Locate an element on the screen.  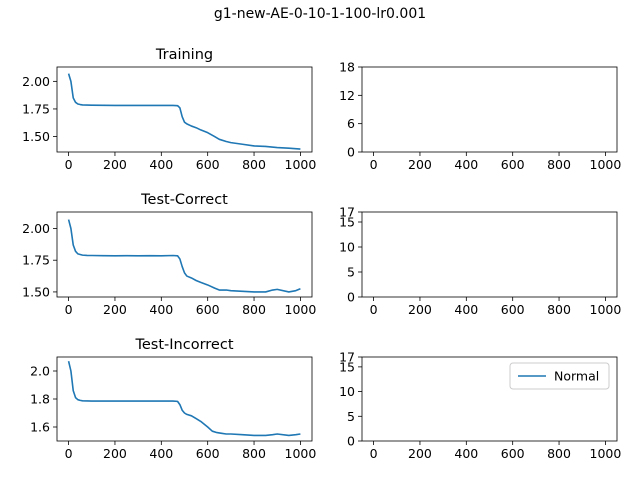
legend-label: Normal is located at coordinates (576, 376).